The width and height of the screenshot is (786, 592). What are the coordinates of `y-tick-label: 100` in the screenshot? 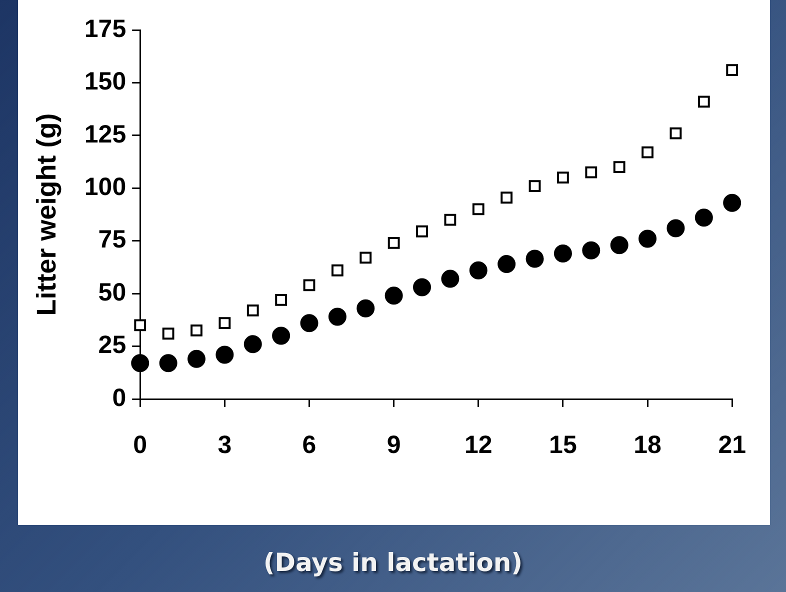 It's located at (105, 187).